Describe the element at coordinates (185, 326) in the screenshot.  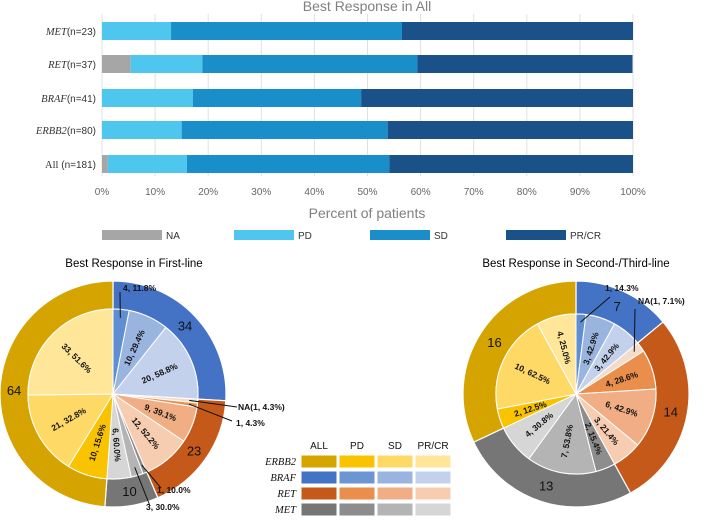
I see `pie-outer-label: 34` at that location.